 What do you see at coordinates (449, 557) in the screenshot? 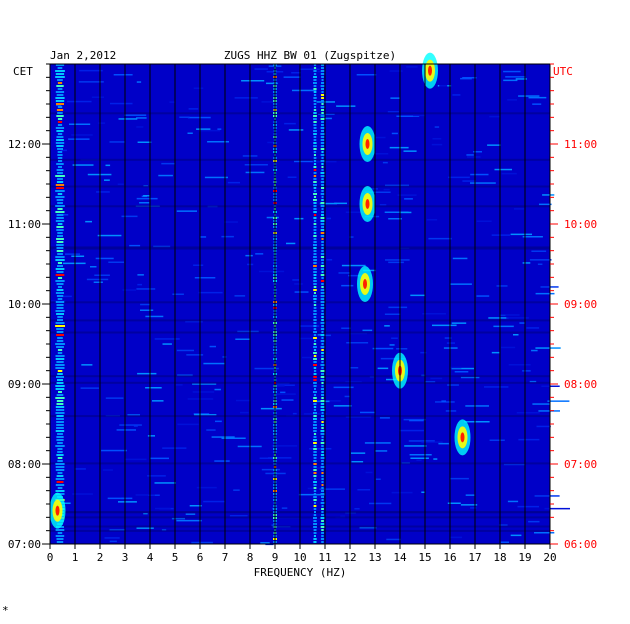
I see `x-tick-label: 16` at bounding box center [449, 557].